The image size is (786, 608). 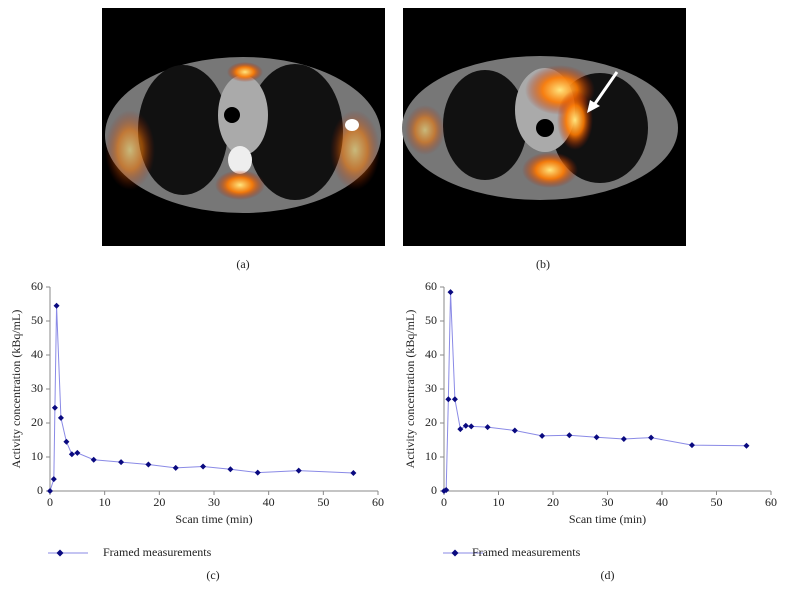 I want to click on panel-label: (a), so click(x=242, y=264).